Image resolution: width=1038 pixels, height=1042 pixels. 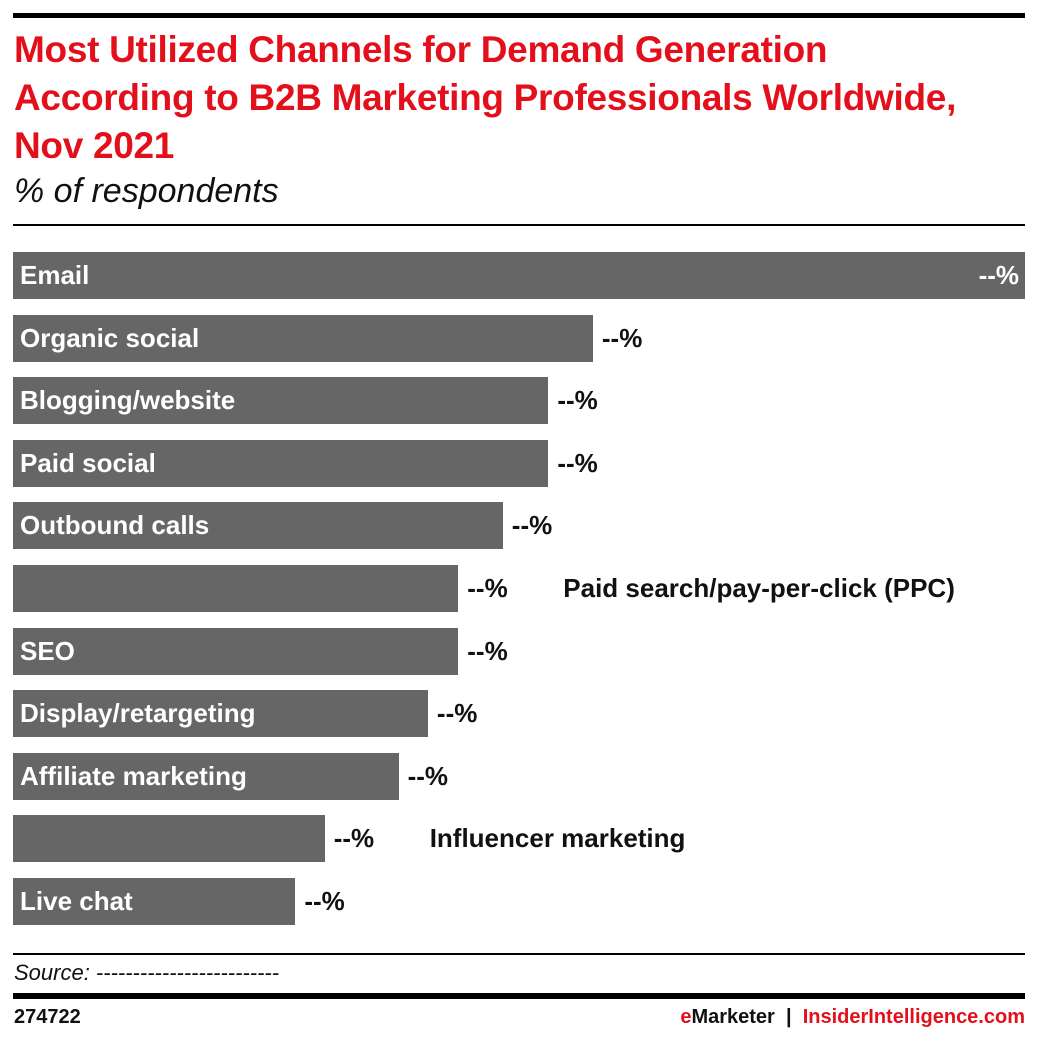 What do you see at coordinates (76, 901) in the screenshot?
I see `category-label: Live chat` at bounding box center [76, 901].